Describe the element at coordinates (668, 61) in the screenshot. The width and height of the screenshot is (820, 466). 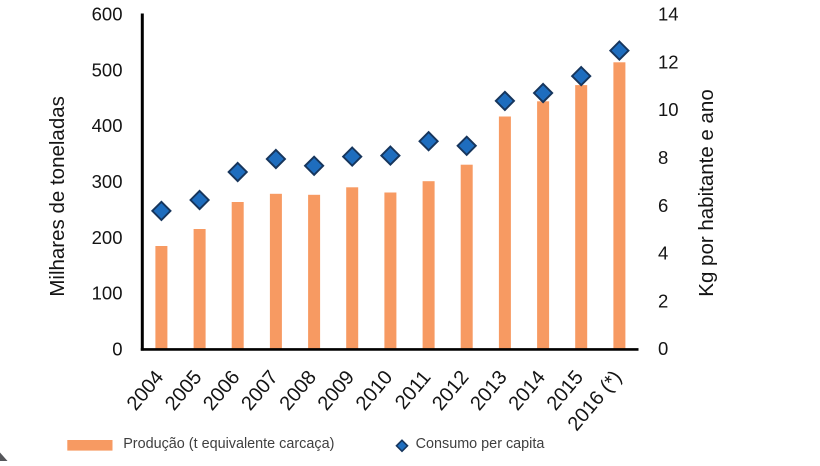
I see `svg-text: 12` at that location.